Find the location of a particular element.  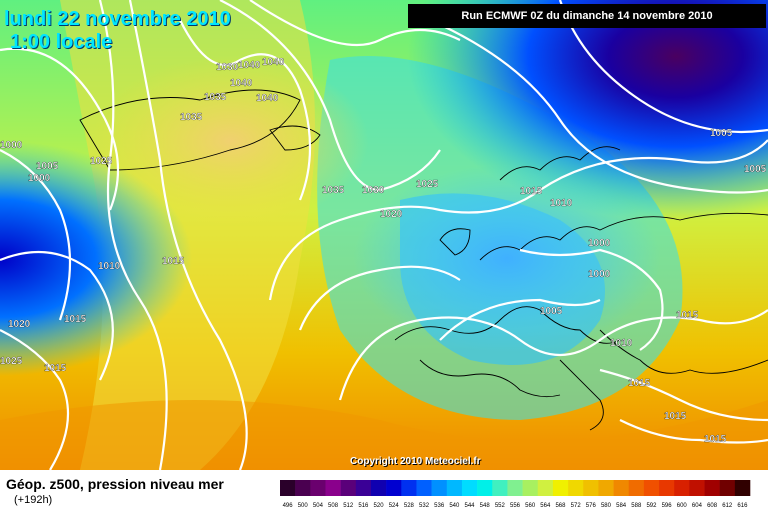

scale-tick-label: 516 is located at coordinates (363, 506).